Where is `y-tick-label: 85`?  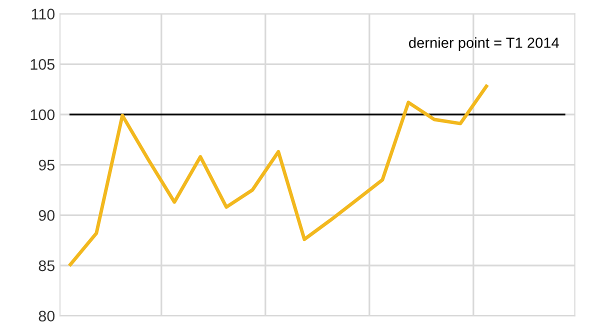 y-tick-label: 85 is located at coordinates (46, 266).